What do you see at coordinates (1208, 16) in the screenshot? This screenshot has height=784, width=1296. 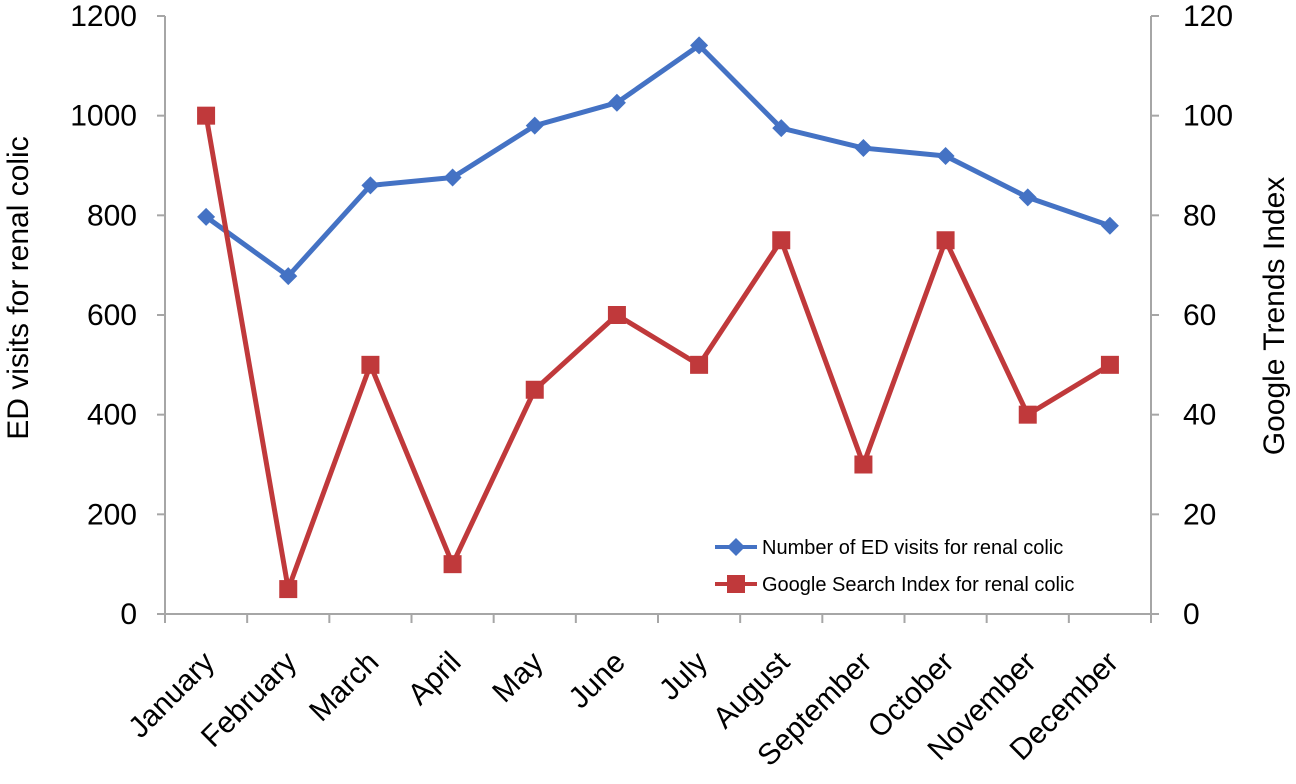 I see `right-tick-label: 120` at bounding box center [1208, 16].